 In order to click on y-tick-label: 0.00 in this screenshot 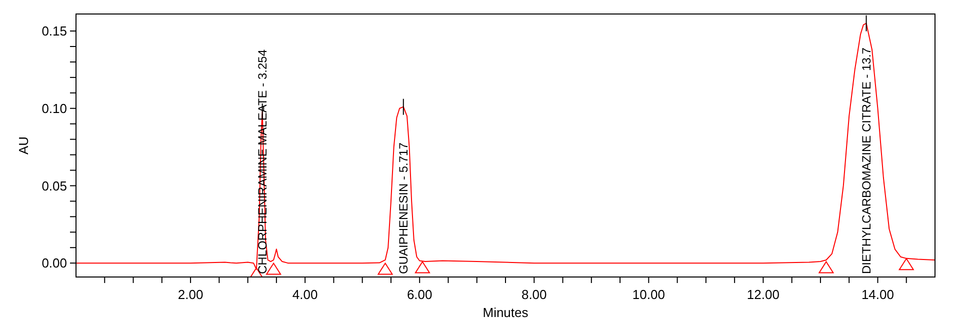, I will do `click(54, 263)`.